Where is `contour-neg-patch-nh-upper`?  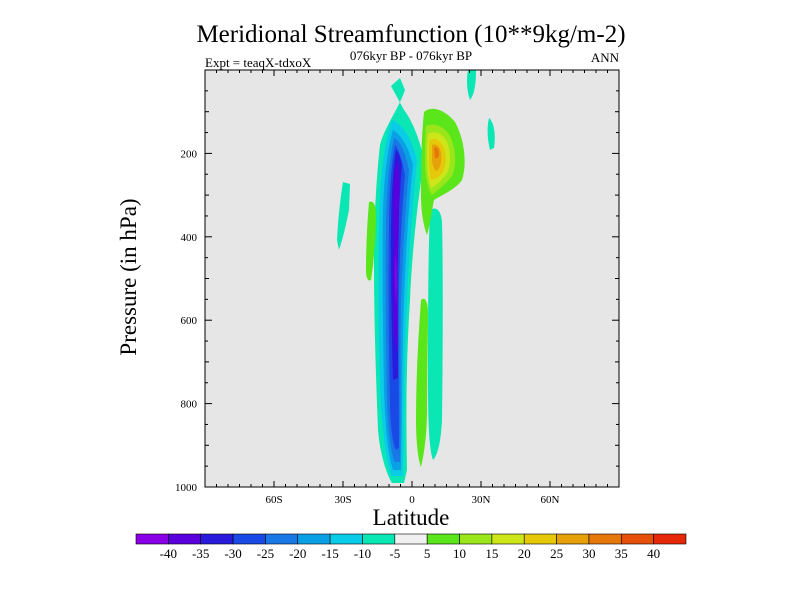
contour-neg-patch-nh-upper is located at coordinates (471, 85).